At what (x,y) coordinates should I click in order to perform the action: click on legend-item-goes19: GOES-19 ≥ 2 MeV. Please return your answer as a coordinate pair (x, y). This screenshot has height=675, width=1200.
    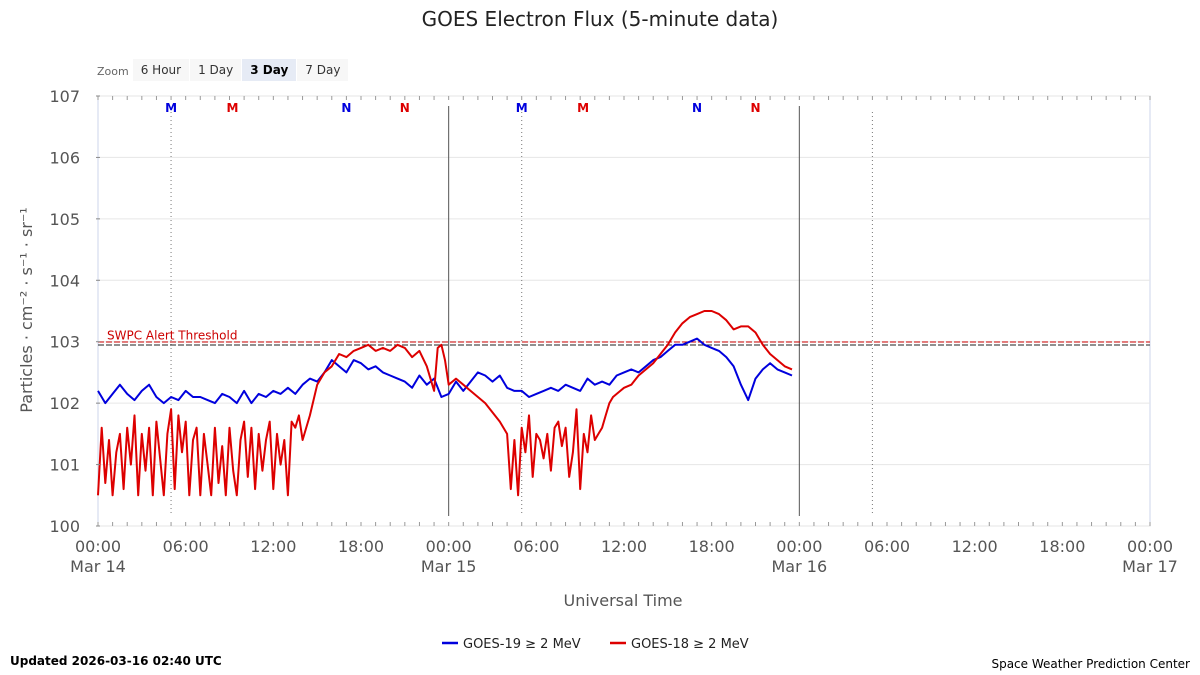
    Looking at the image, I should click on (522, 644).